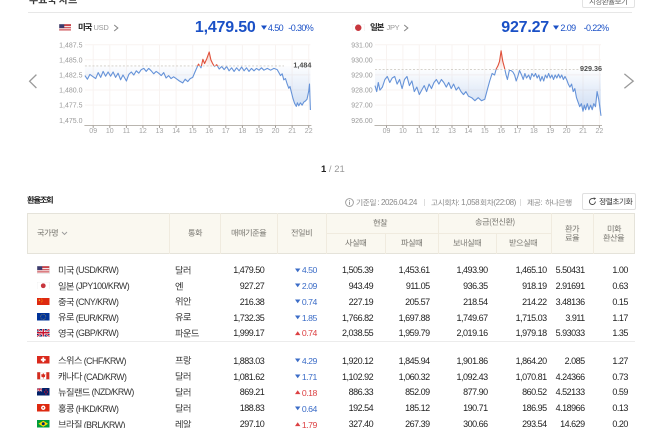 The width and height of the screenshot is (650, 428). I want to click on svg-text: 1,485.0, so click(70, 60).